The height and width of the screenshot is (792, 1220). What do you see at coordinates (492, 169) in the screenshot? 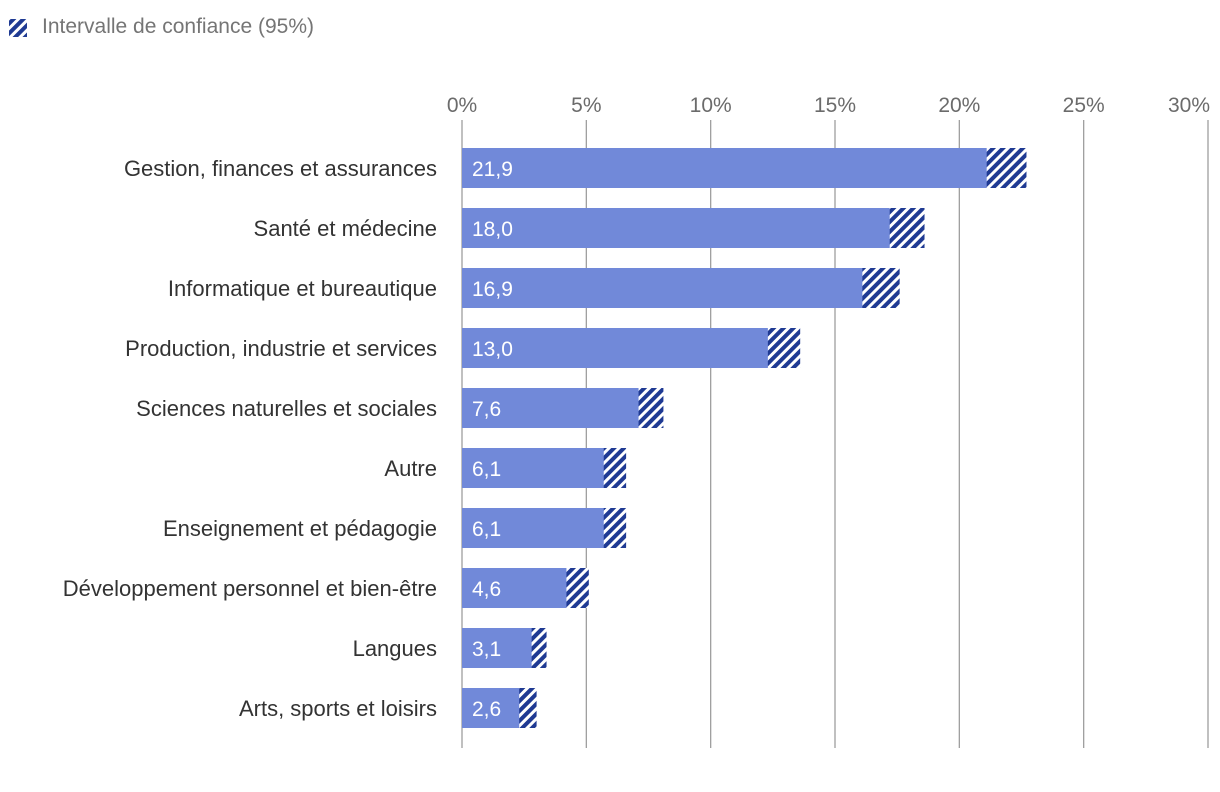
I see `value-label: 21,9` at bounding box center [492, 169].